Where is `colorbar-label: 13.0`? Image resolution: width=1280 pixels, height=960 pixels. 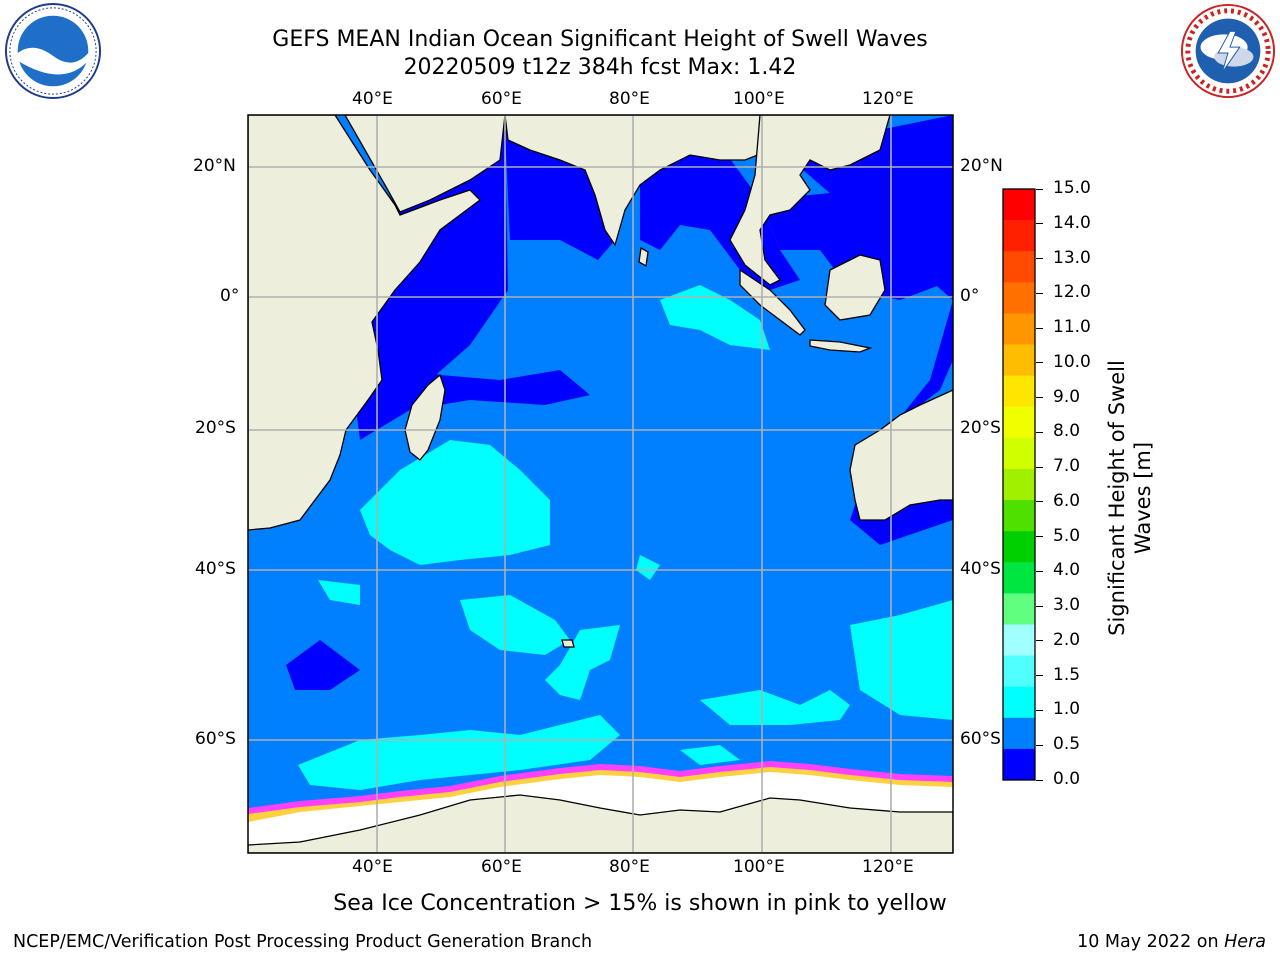 colorbar-label: 13.0 is located at coordinates (1072, 257).